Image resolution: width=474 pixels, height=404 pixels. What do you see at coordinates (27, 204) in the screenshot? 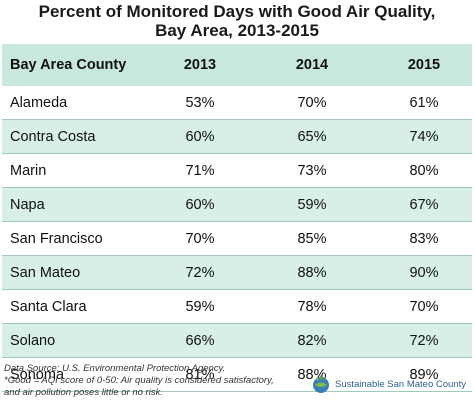
I see `county-name-cell: Napa` at bounding box center [27, 204].